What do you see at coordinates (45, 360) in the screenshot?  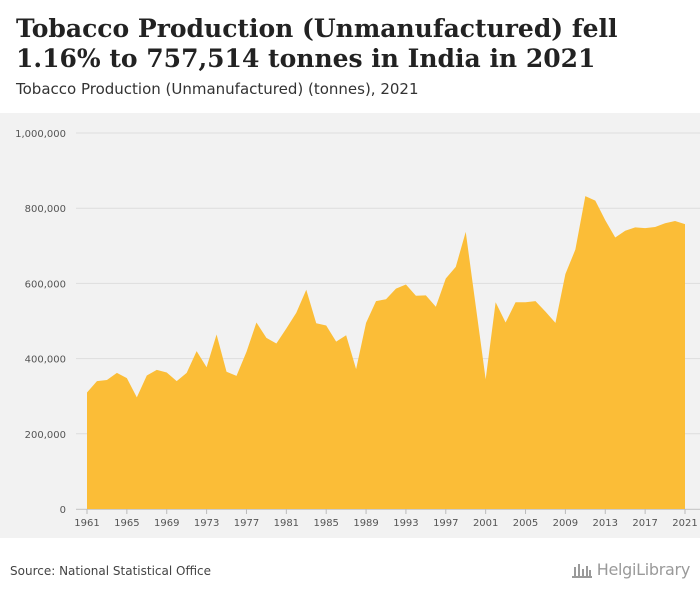 I see `y-tick-label: 400,000` at bounding box center [45, 360].